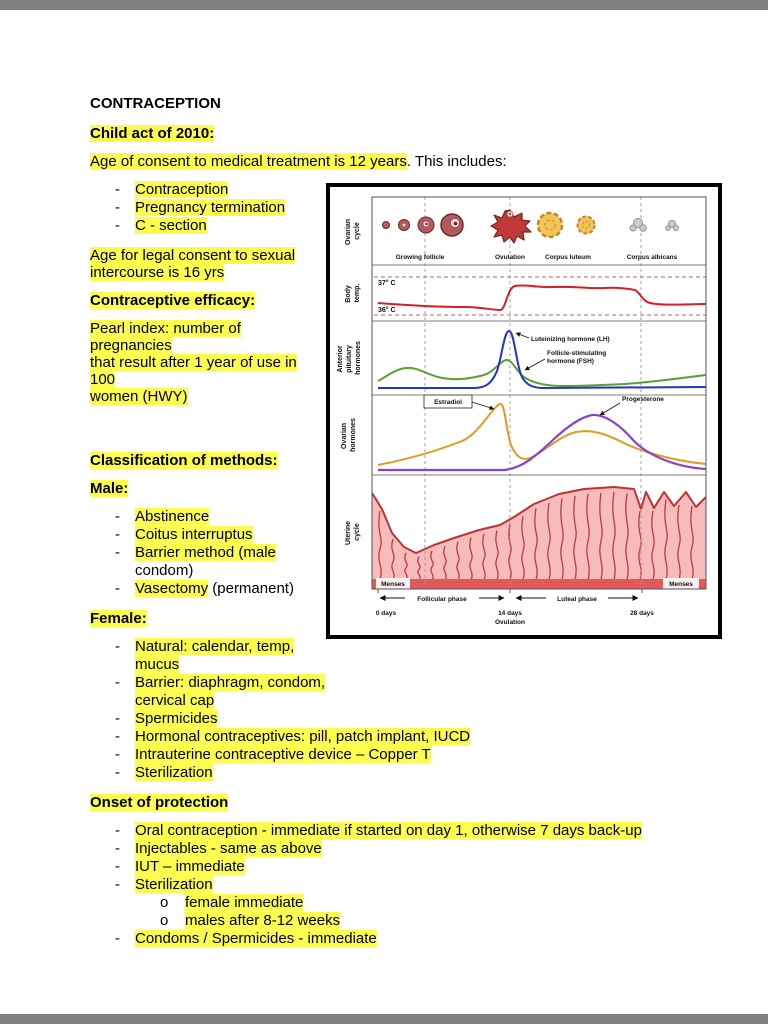 This screenshot has height=1024, width=768. I want to click on text-run: Abstinence, so click(172, 516).